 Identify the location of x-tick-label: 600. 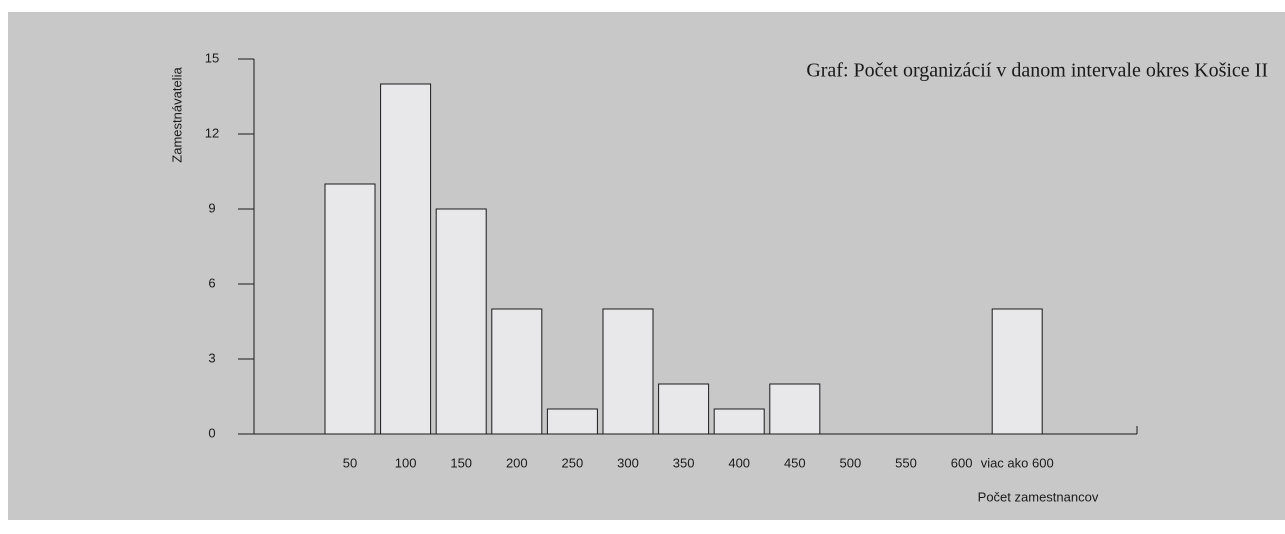
(962, 462).